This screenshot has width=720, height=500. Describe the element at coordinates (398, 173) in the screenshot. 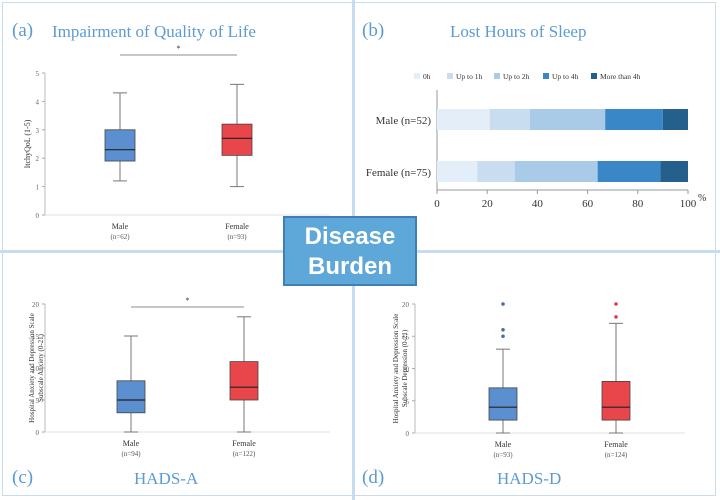

I see `category-label: Female (n=75)` at that location.